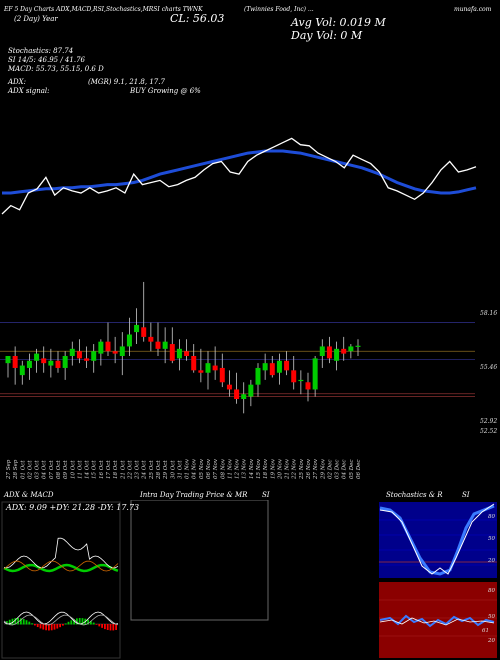 Image resolution: width=500 pixels, height=660 pixels. Describe the element at coordinates (23, 469) in the screenshot. I see `date-label: 01 Oct` at that location.